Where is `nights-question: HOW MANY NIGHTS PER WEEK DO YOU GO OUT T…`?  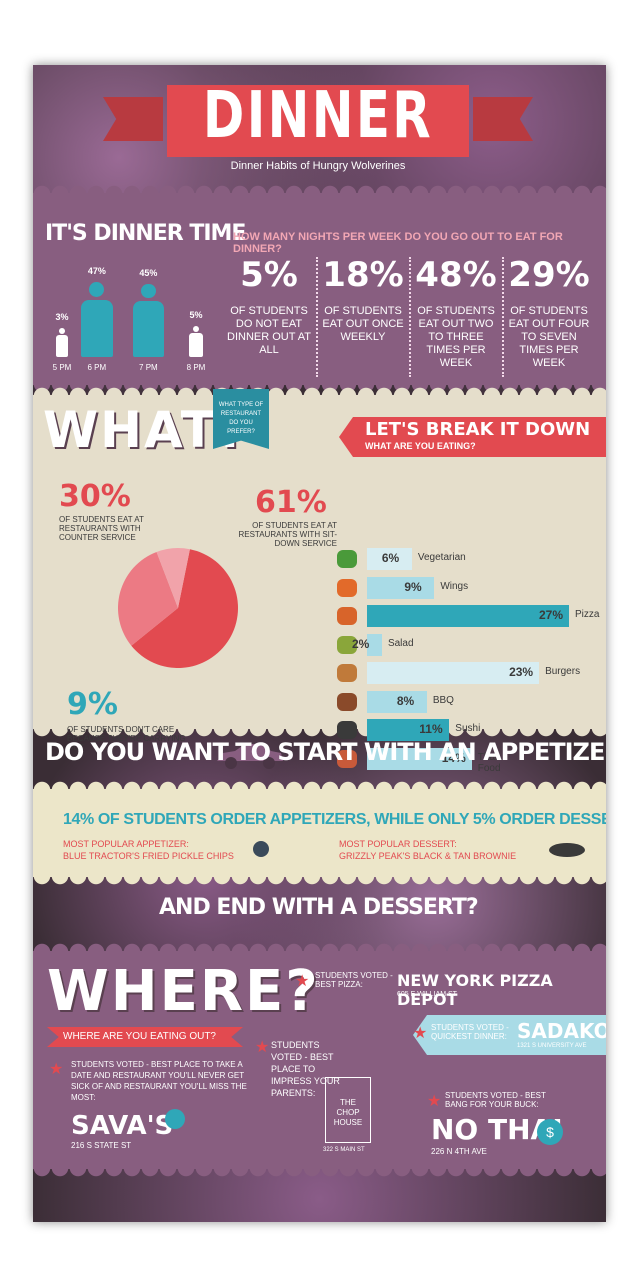 nights-question: HOW MANY NIGHTS PER WEEK DO YOU GO OUT T… is located at coordinates (398, 243).